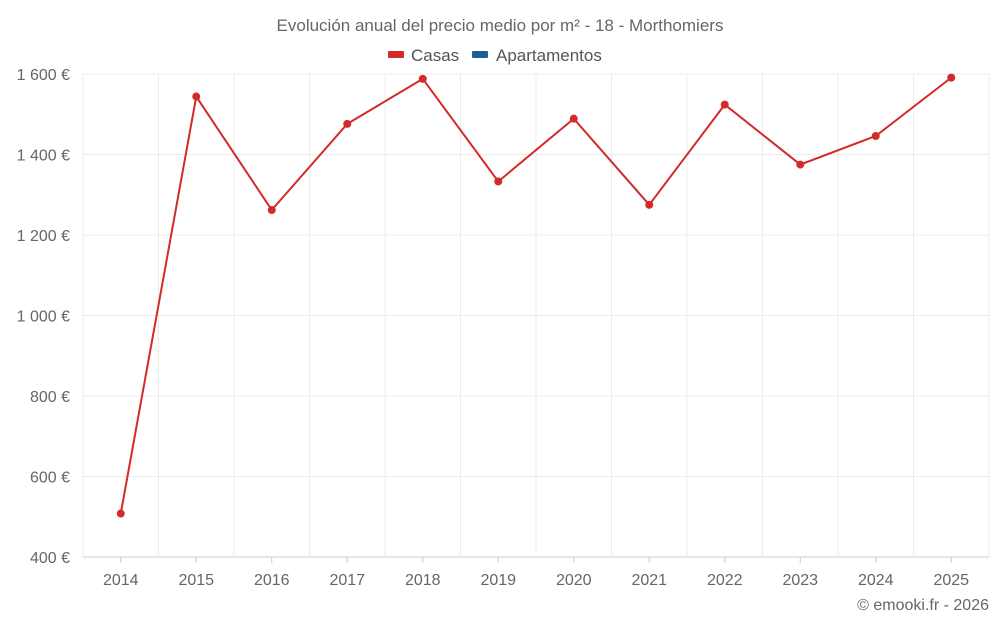 This screenshot has height=625, width=1000. Describe the element at coordinates (423, 580) in the screenshot. I see `x-tick-label: 2018` at that location.